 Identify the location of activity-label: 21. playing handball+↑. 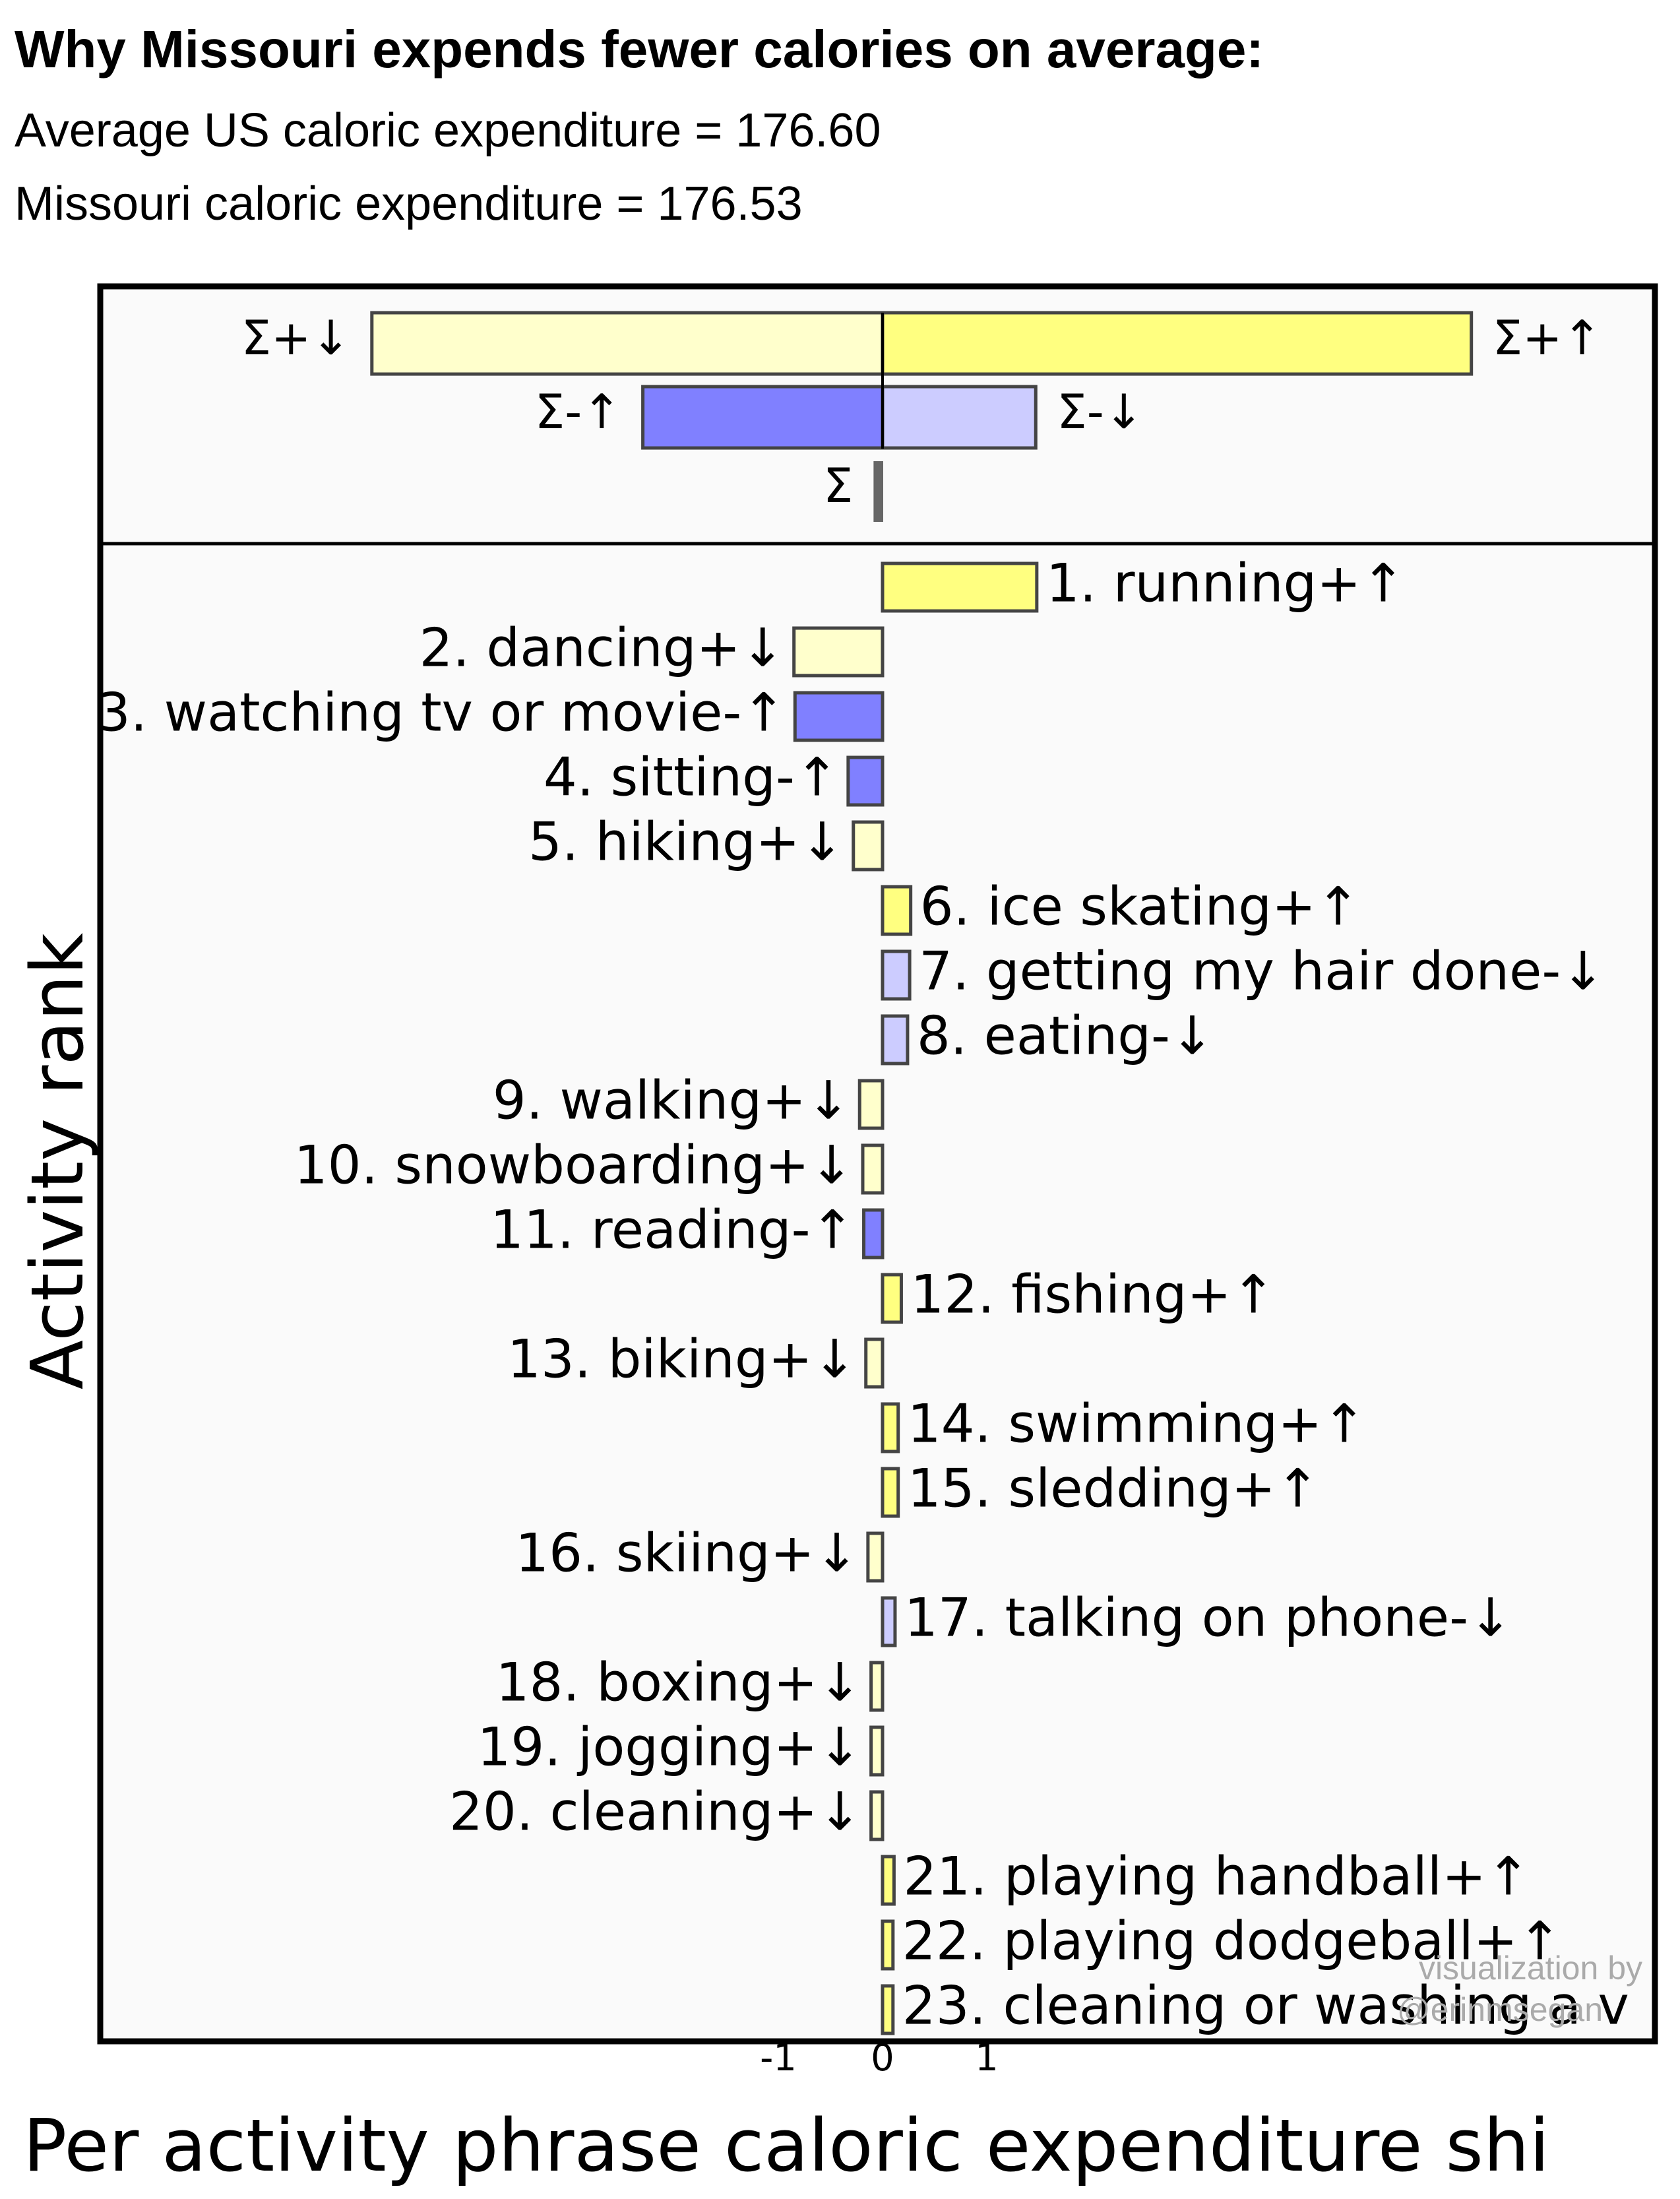
(1216, 1876).